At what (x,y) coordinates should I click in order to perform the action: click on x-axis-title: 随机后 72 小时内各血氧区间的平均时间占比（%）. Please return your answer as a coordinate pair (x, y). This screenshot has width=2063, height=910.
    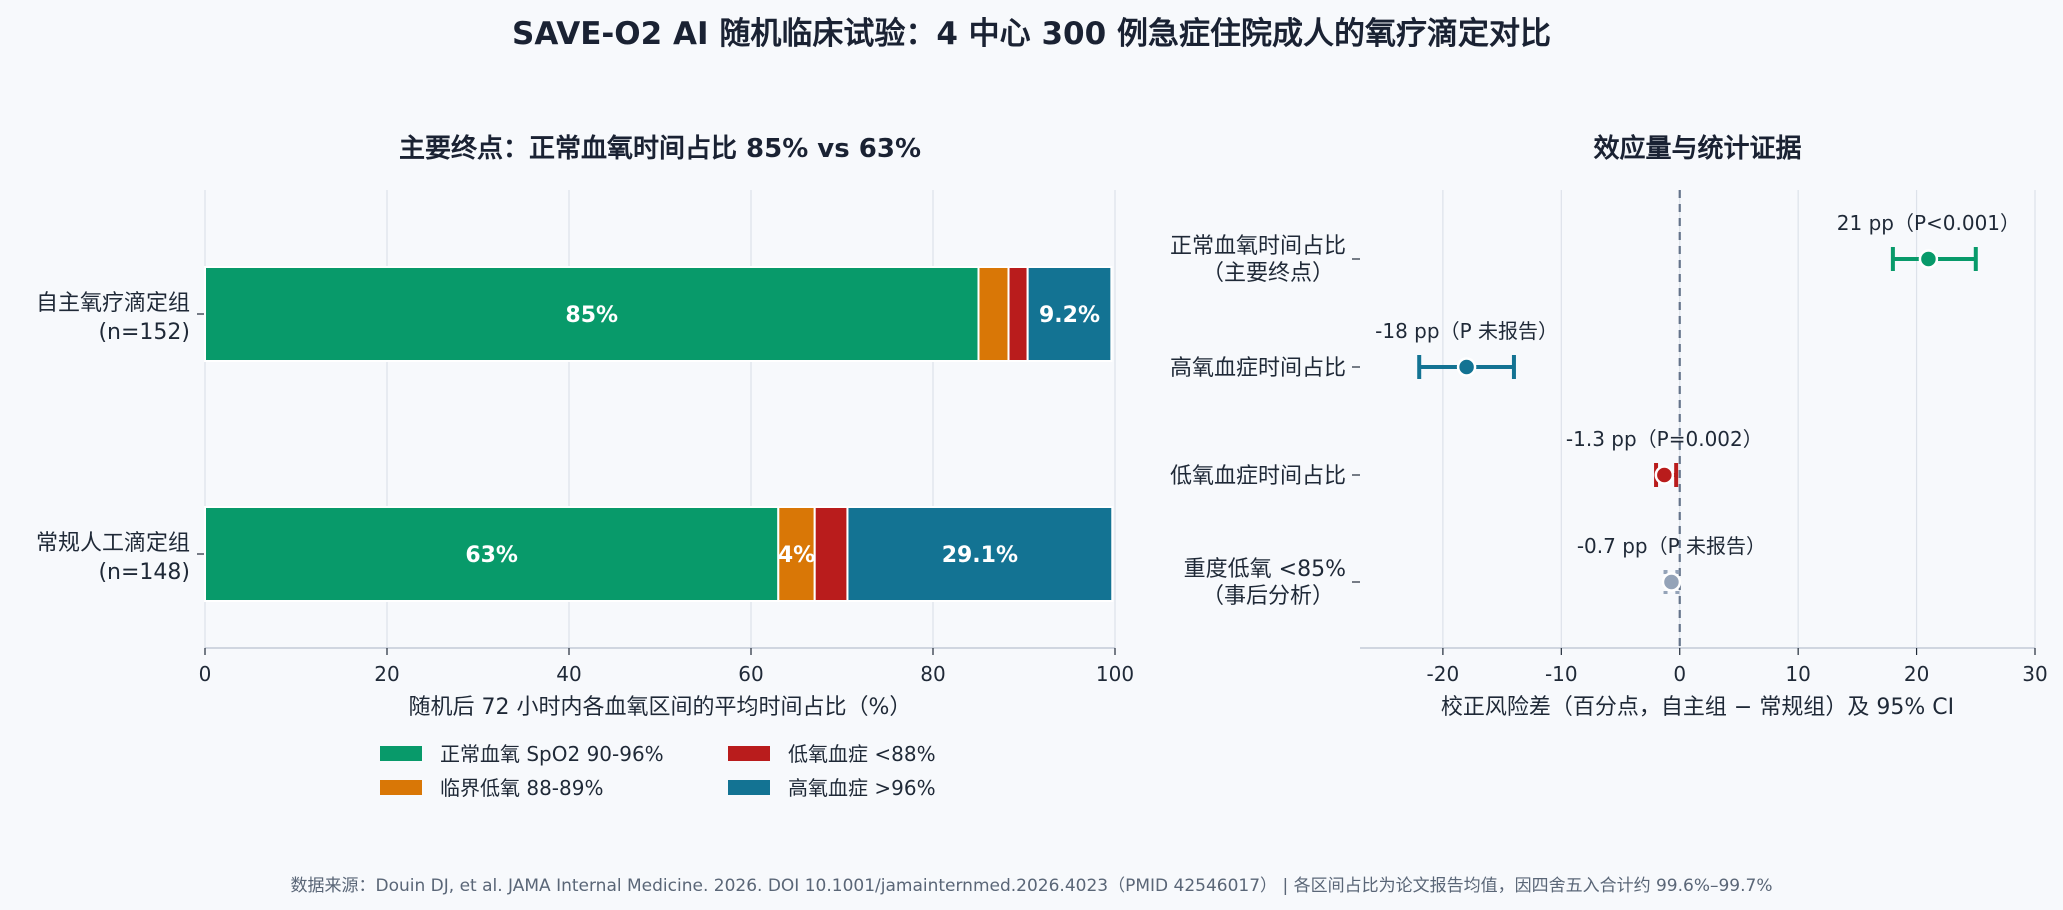
    Looking at the image, I should click on (660, 707).